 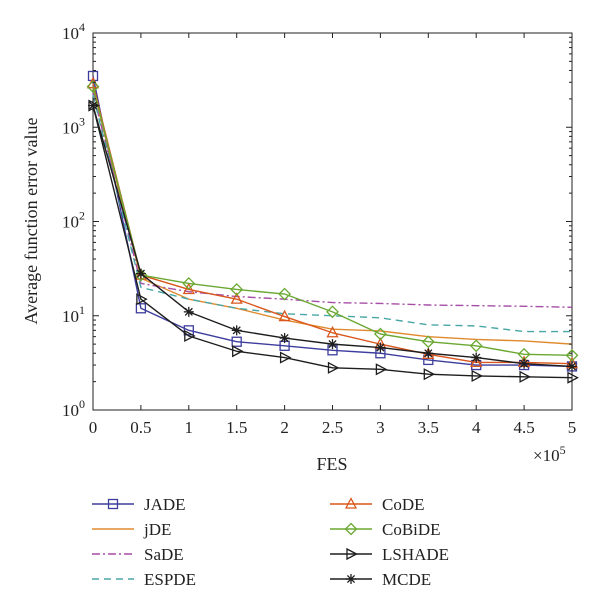 I want to click on legend-marker-code, so click(x=351, y=503).